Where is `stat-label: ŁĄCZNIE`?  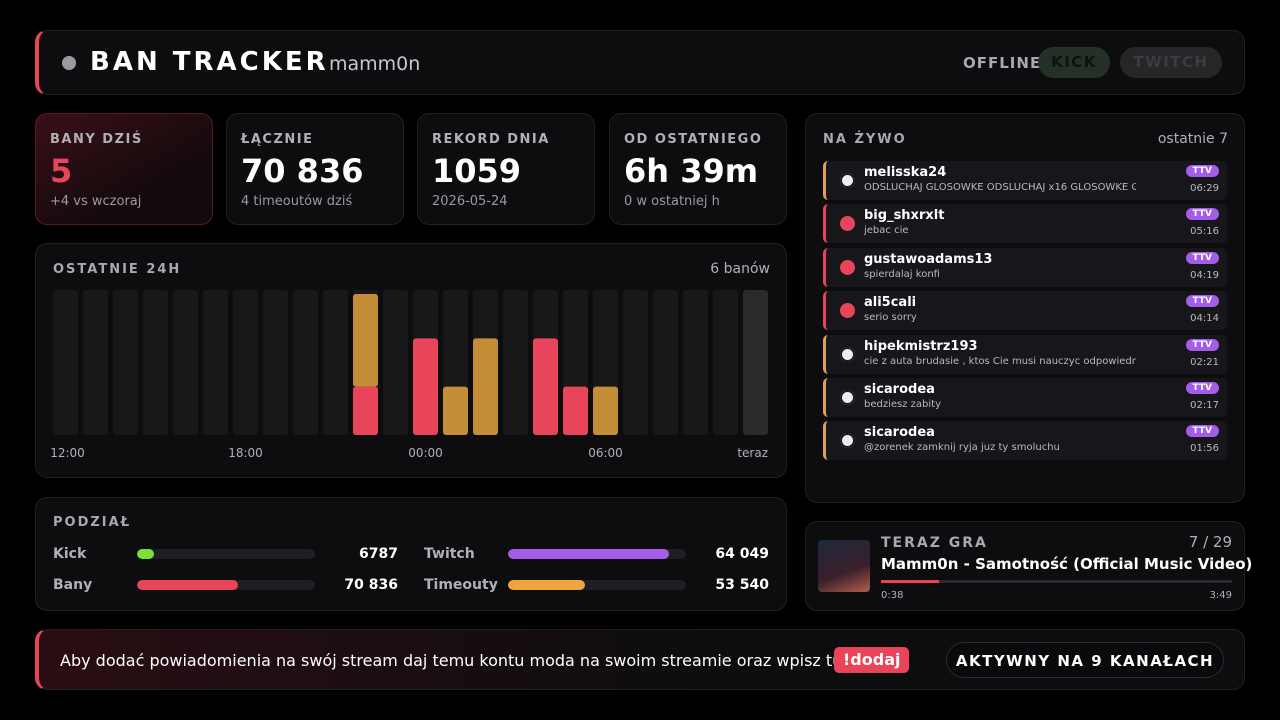
stat-label: ŁĄCZNIE is located at coordinates (277, 139).